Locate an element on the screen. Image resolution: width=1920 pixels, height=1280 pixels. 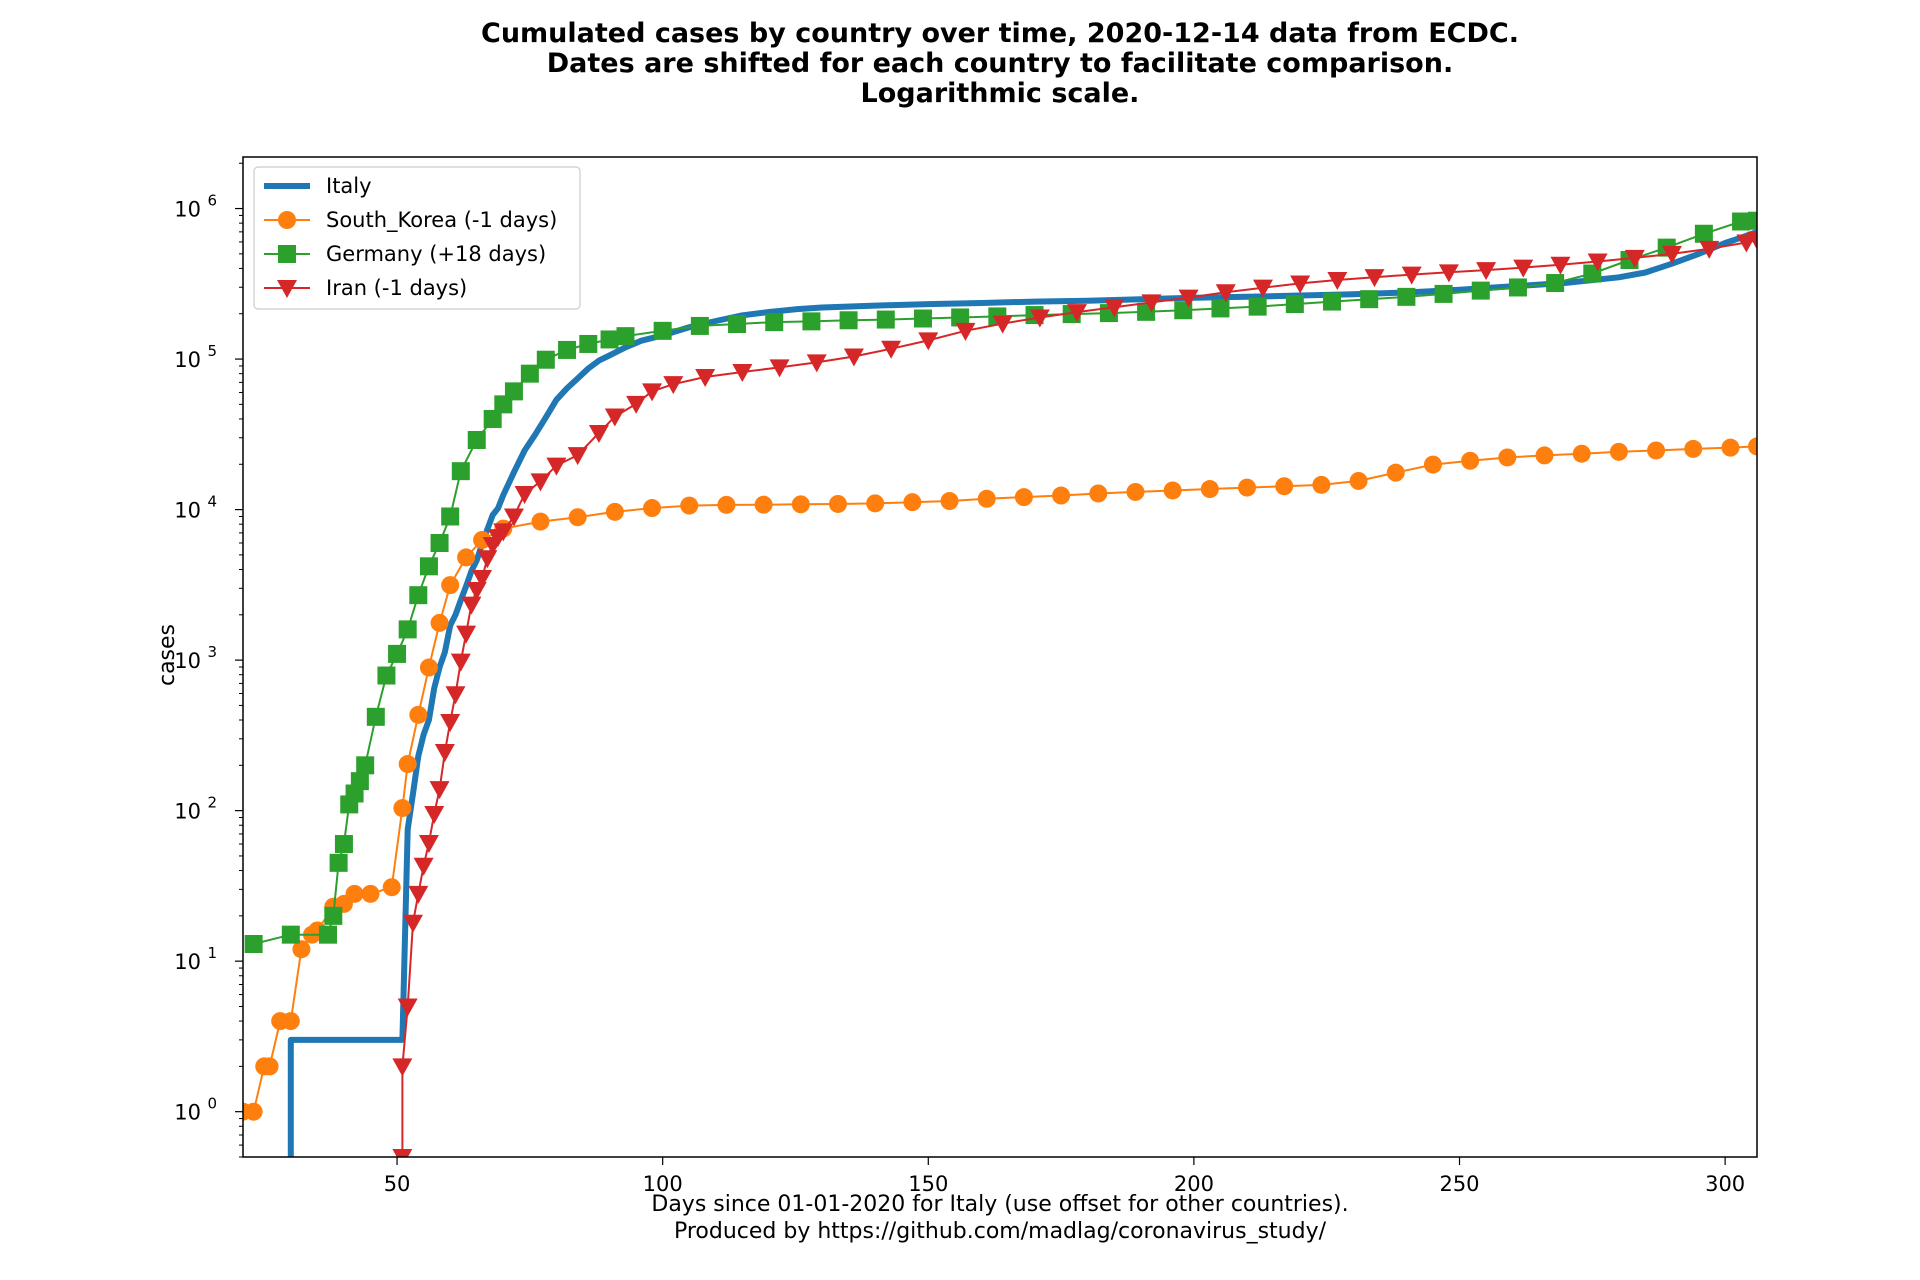
y-tick-exponent: 3 is located at coordinates (212, 652).